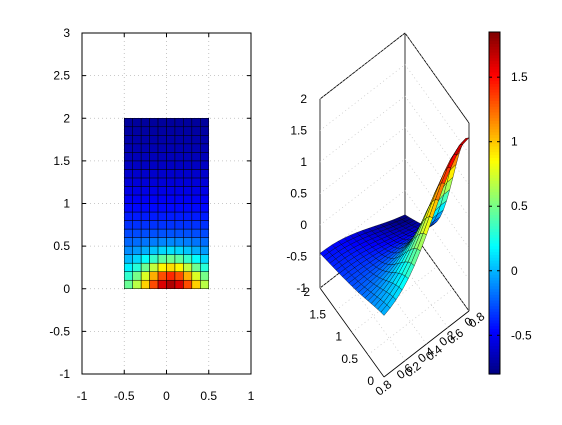 This screenshot has width=562, height=425. I want to click on heatmap-y-tick-label: 1, so click(66, 204).